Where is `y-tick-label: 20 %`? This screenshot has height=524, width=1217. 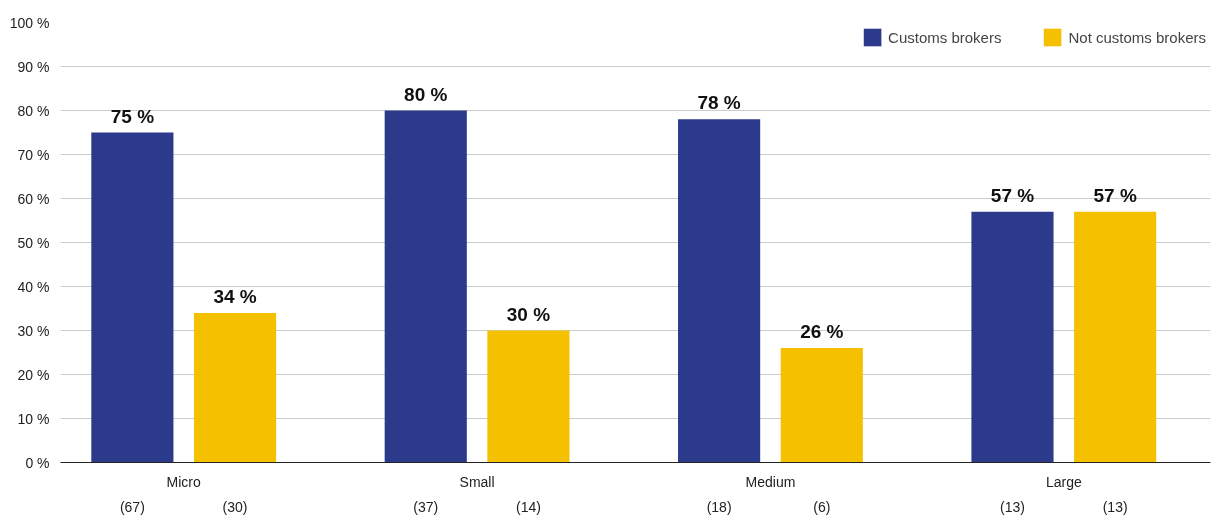
y-tick-label: 20 % is located at coordinates (33, 374).